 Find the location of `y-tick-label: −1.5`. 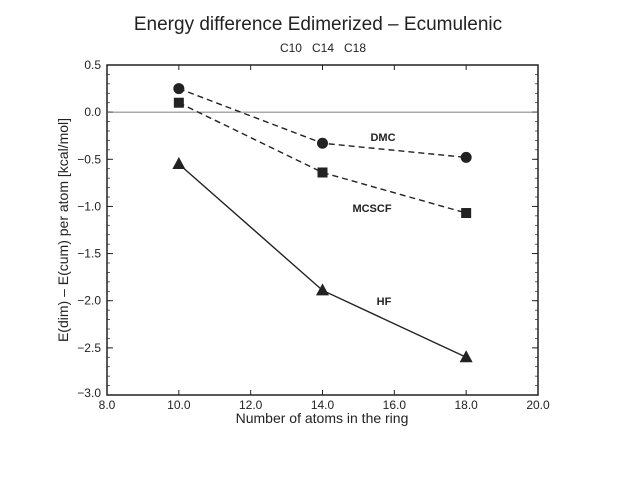

y-tick-label: −1.5 is located at coordinates (89, 254).